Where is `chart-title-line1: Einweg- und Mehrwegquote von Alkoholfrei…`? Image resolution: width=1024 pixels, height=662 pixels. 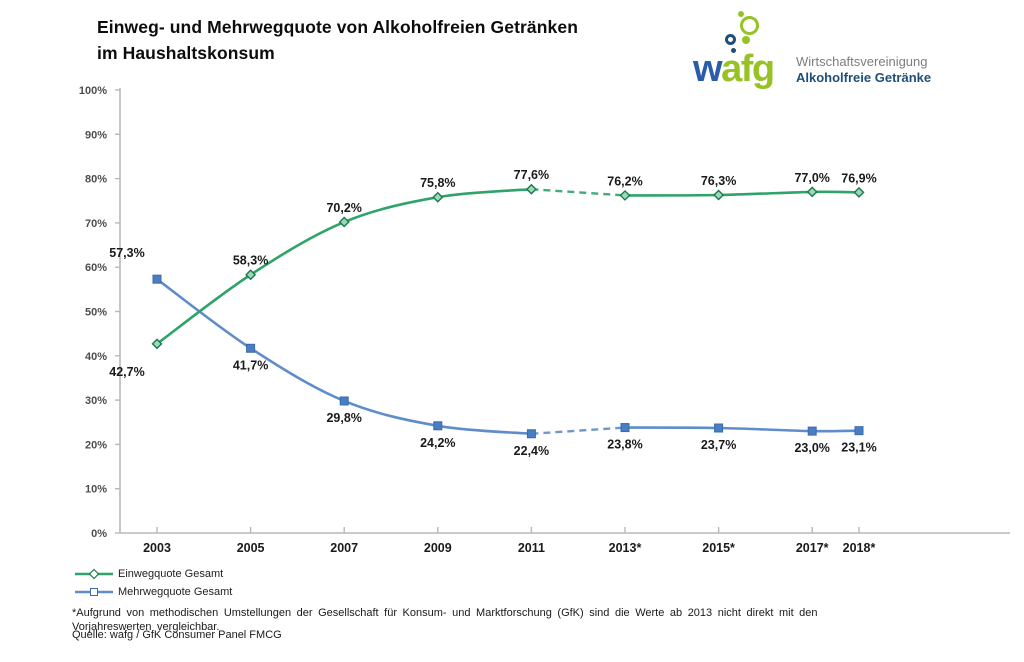
chart-title-line1: Einweg- und Mehrwegquote von Alkoholfrei… is located at coordinates (337, 27).